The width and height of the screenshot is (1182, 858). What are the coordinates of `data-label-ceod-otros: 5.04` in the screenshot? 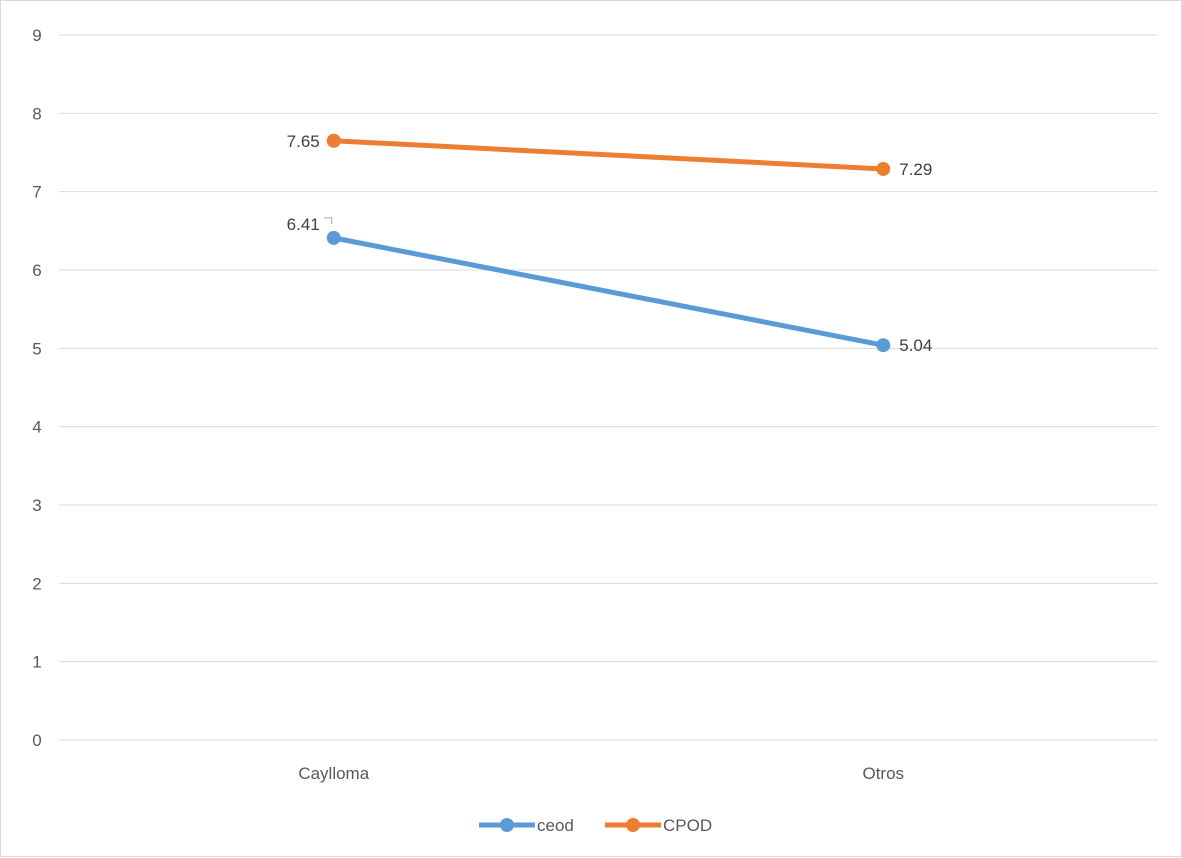 It's located at (915, 345).